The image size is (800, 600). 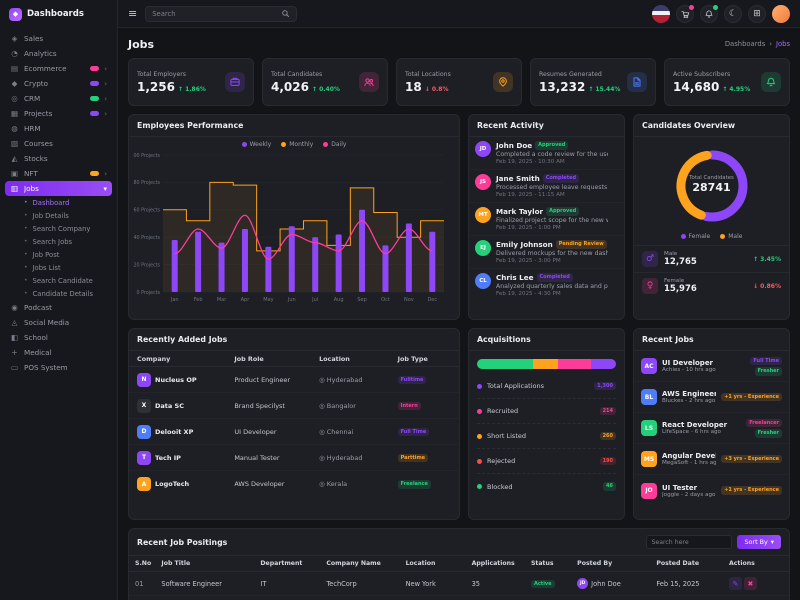 What do you see at coordinates (661, 13) in the screenshot?
I see `language-flag-icon` at bounding box center [661, 13].